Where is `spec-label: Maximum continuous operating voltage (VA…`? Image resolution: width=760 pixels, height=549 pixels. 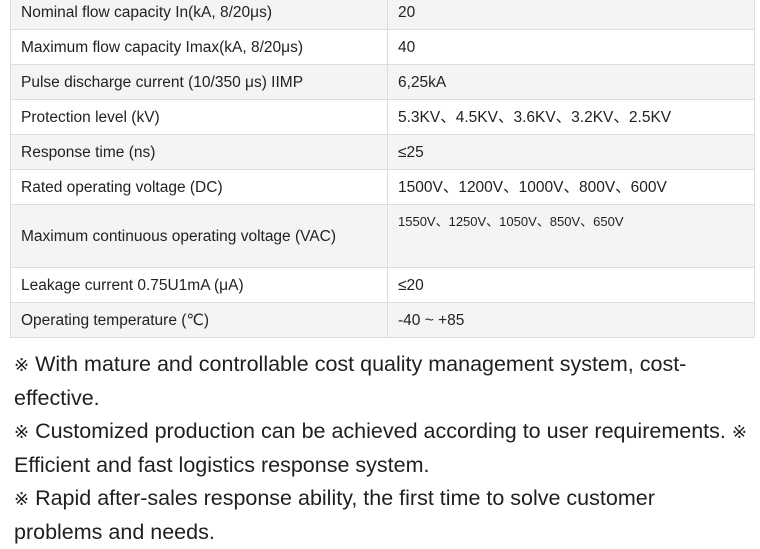
spec-label: Maximum continuous operating voltage (VA… is located at coordinates (199, 236).